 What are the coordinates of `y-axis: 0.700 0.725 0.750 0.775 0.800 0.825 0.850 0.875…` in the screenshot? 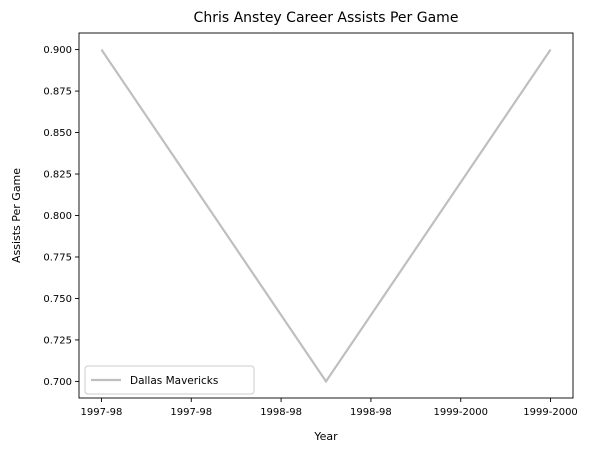 It's located at (61, 216).